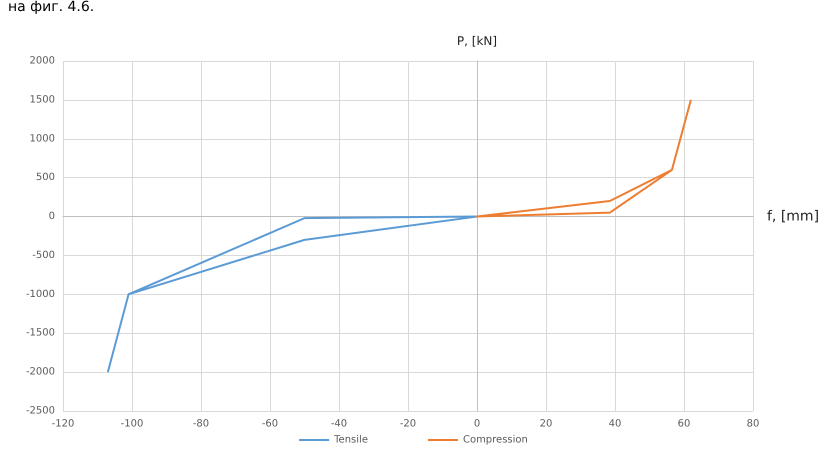 The width and height of the screenshot is (827, 458). Describe the element at coordinates (408, 424) in the screenshot. I see `x-tick-label: -20` at that location.